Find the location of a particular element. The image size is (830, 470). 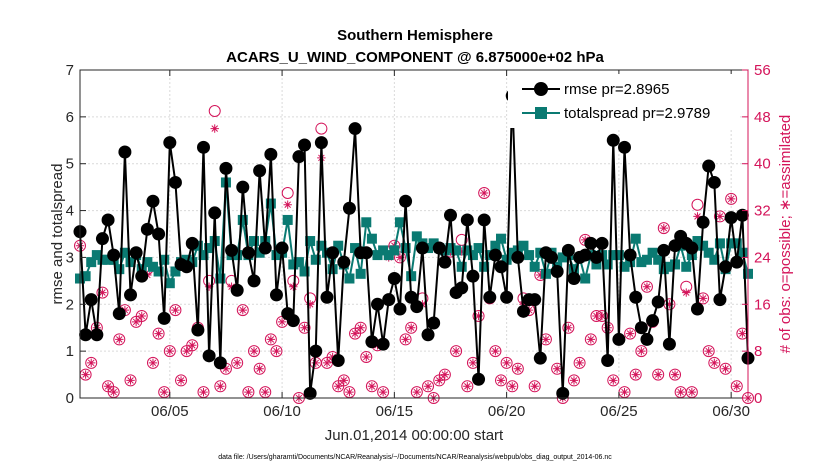

x-axis-label: Jun.01,2014 00:00:00 start is located at coordinates (414, 435).